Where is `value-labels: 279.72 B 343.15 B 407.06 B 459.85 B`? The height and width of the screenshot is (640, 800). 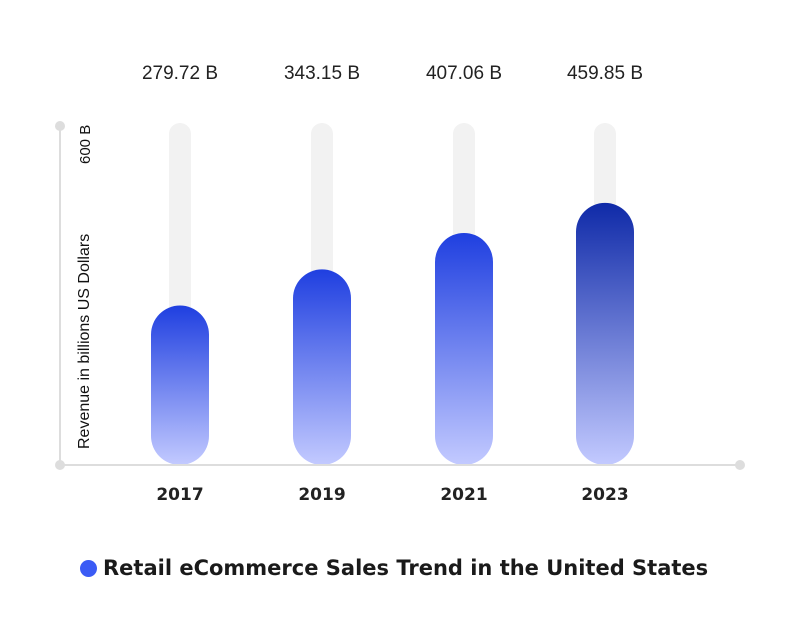 value-labels: 279.72 B 343.15 B 407.06 B 459.85 B is located at coordinates (392, 73).